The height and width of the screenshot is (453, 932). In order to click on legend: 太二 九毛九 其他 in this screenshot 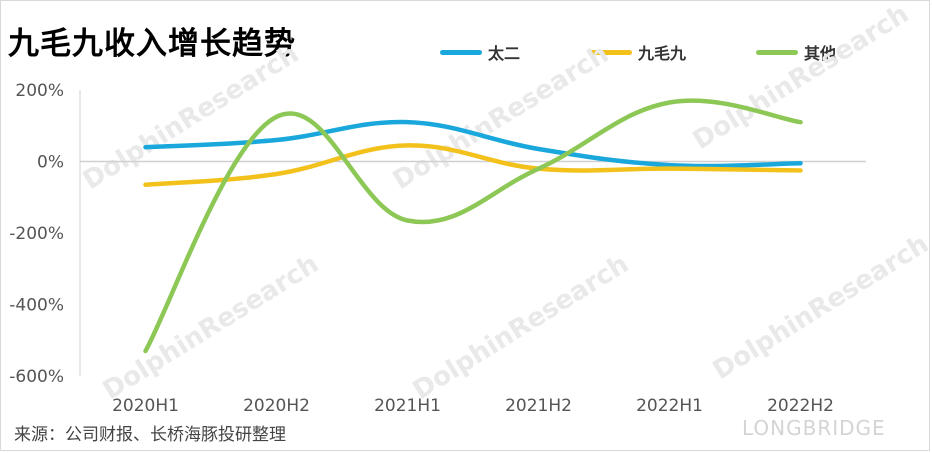, I will do `click(673, 52)`.